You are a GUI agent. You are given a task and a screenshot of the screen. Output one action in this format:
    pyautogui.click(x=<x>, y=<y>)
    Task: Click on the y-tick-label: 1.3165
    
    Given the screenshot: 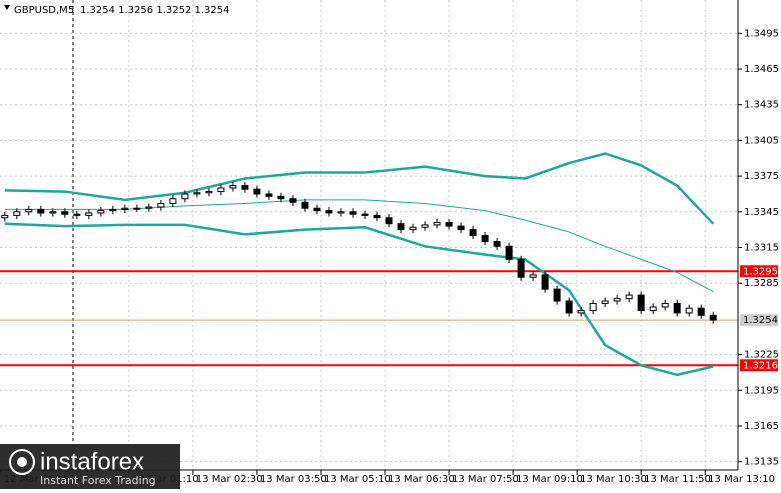 What is the action you would take?
    pyautogui.click(x=761, y=426)
    